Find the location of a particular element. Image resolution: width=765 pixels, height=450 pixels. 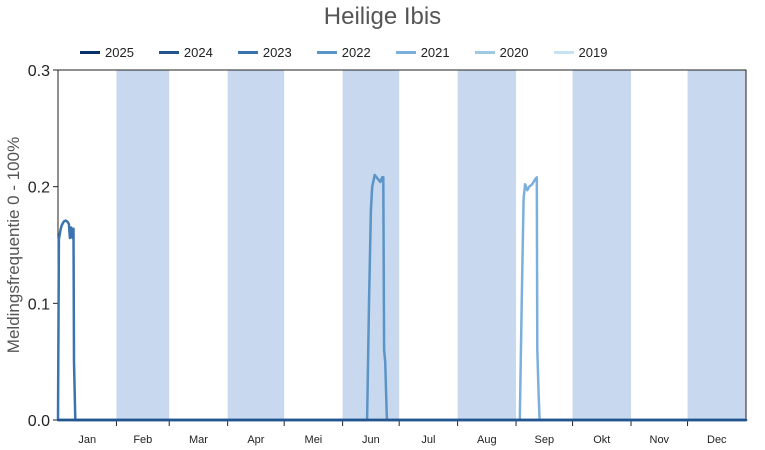

legend-item-2025: 2025 is located at coordinates (107, 52).